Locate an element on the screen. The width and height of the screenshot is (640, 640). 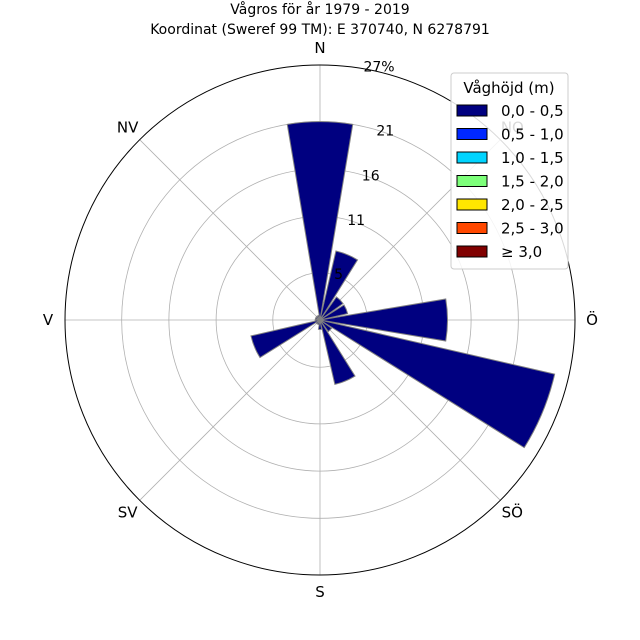
compass-label: SV is located at coordinates (128, 512).